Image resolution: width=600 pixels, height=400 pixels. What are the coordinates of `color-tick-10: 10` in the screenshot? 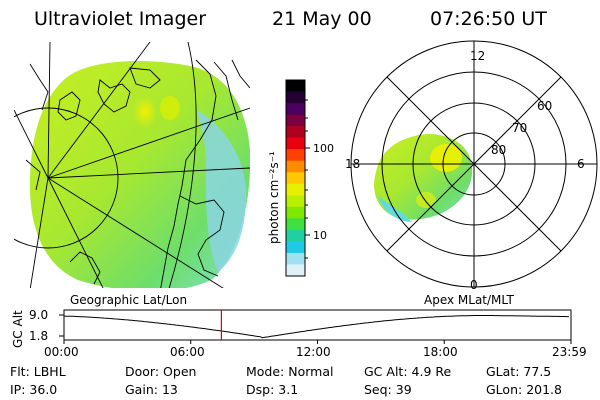 It's located at (320, 235).